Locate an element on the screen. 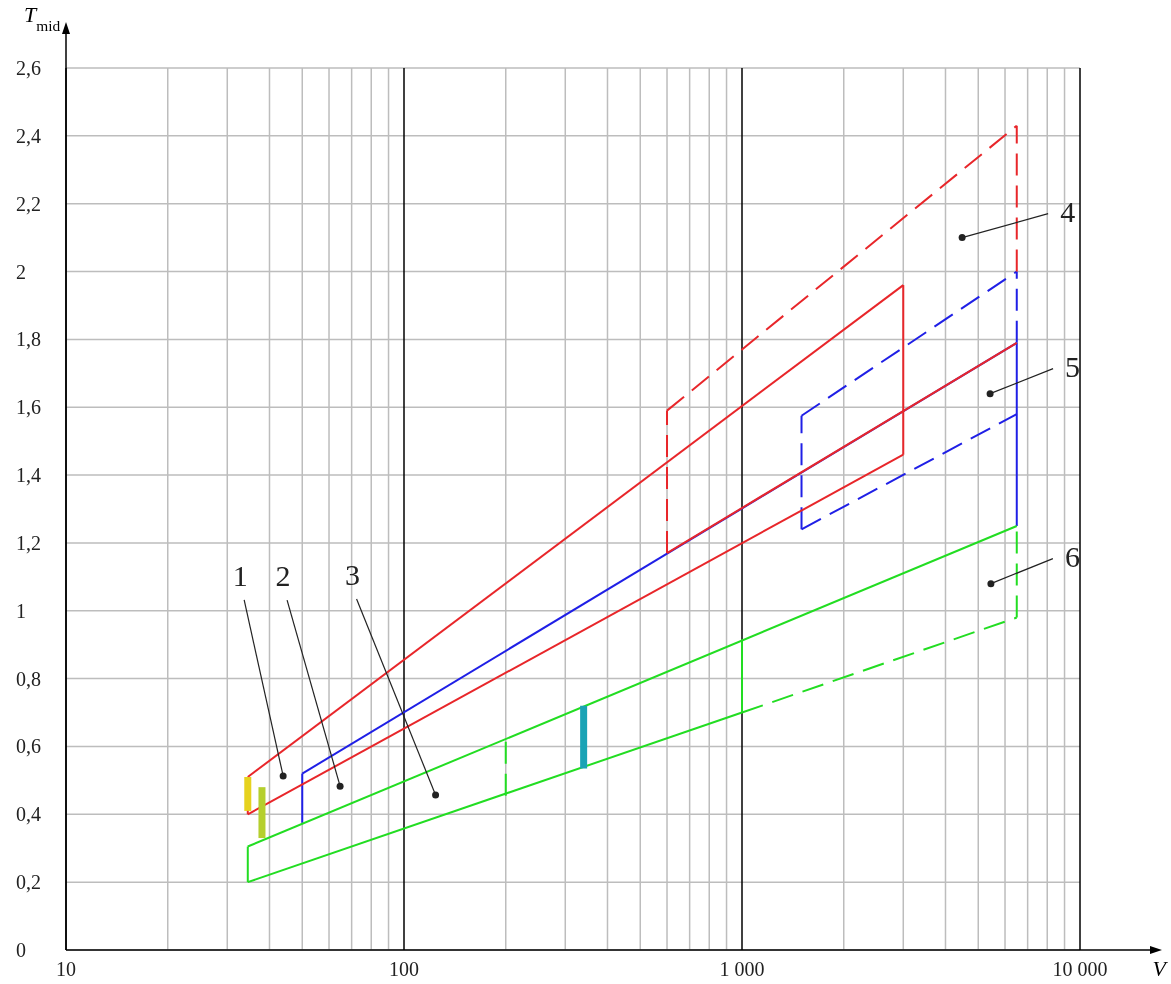 The width and height of the screenshot is (1171, 984). y-tick-label: 1,6 is located at coordinates (28, 407).